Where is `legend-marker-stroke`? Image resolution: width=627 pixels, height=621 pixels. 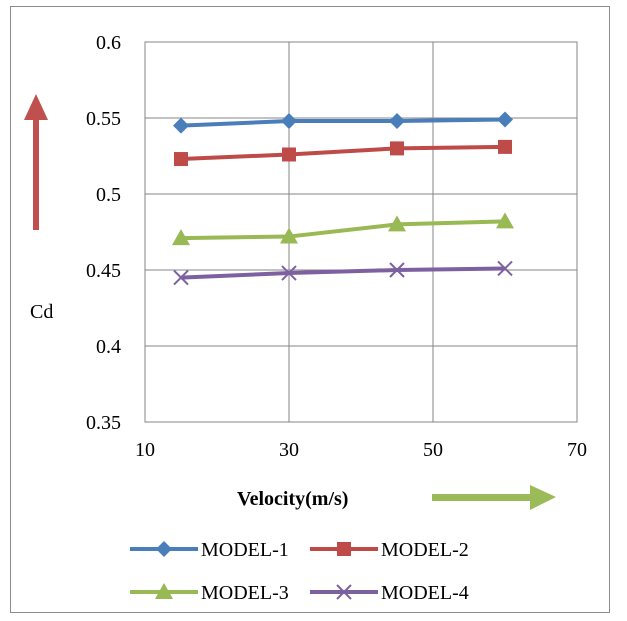
legend-marker-stroke is located at coordinates (344, 592).